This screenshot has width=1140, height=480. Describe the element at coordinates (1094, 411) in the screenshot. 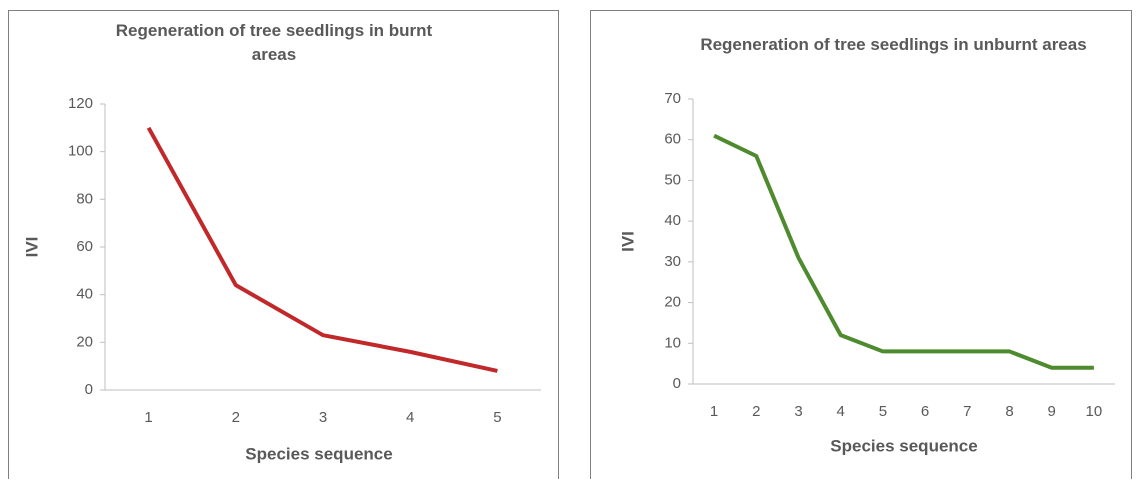

I see `x-tick-label: 10` at that location.